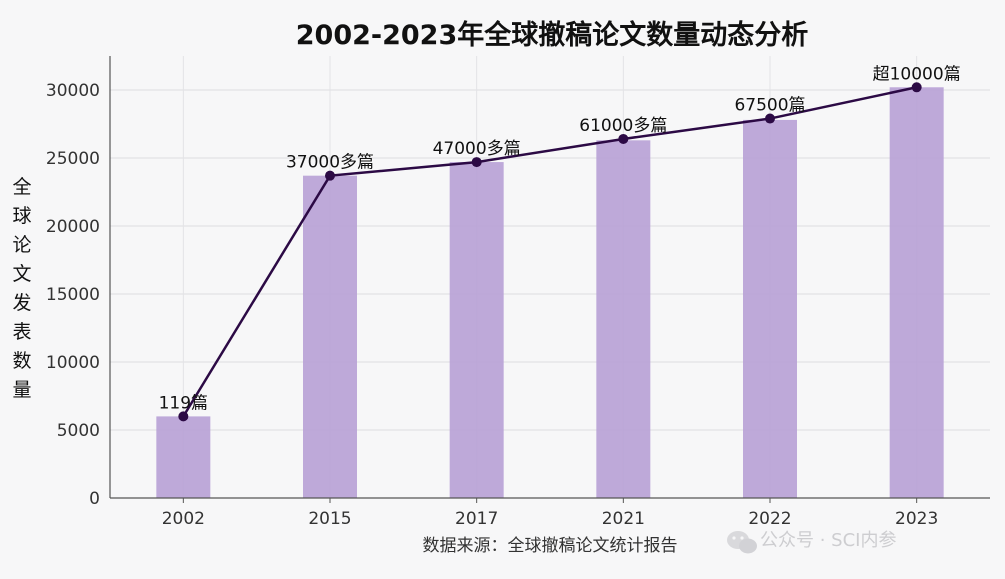 This screenshot has height=579, width=1005. Describe the element at coordinates (330, 336) in the screenshot. I see `bar-2015` at that location.